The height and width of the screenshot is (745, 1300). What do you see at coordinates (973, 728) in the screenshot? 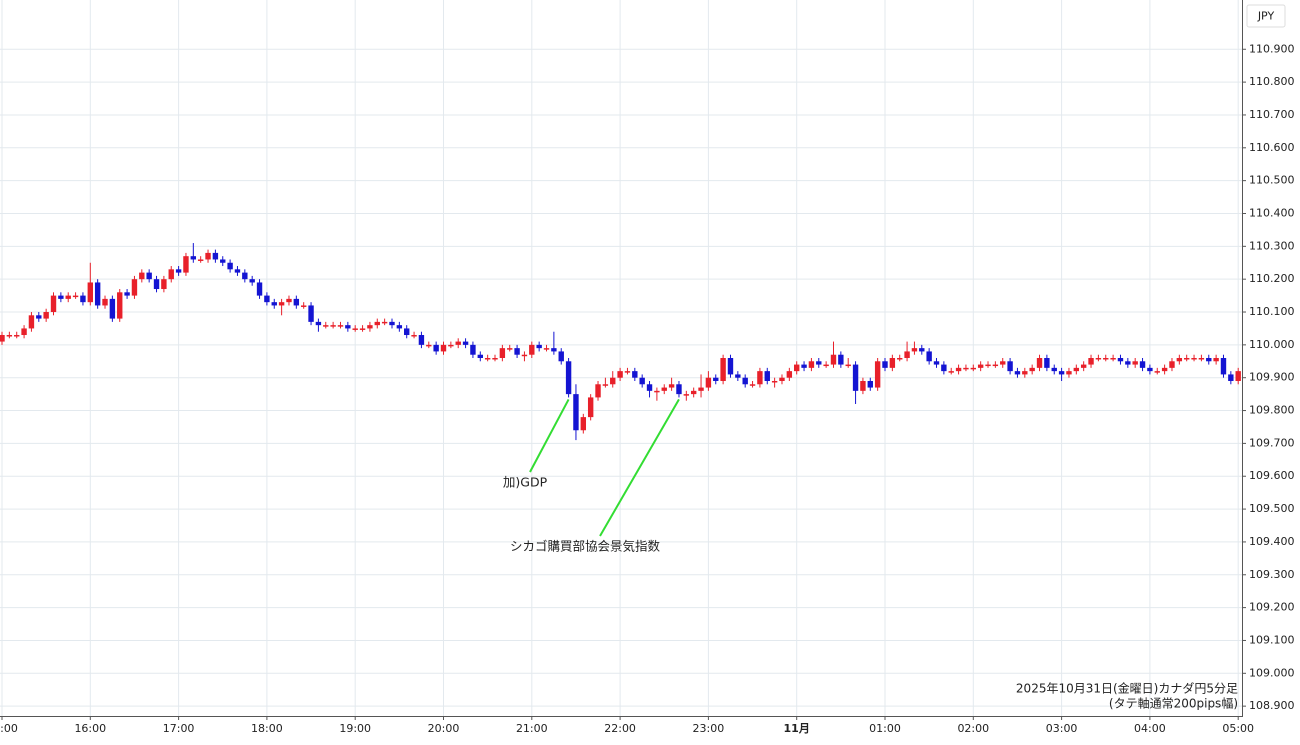
I see `x-tick-label: 02:00` at bounding box center [973, 728].